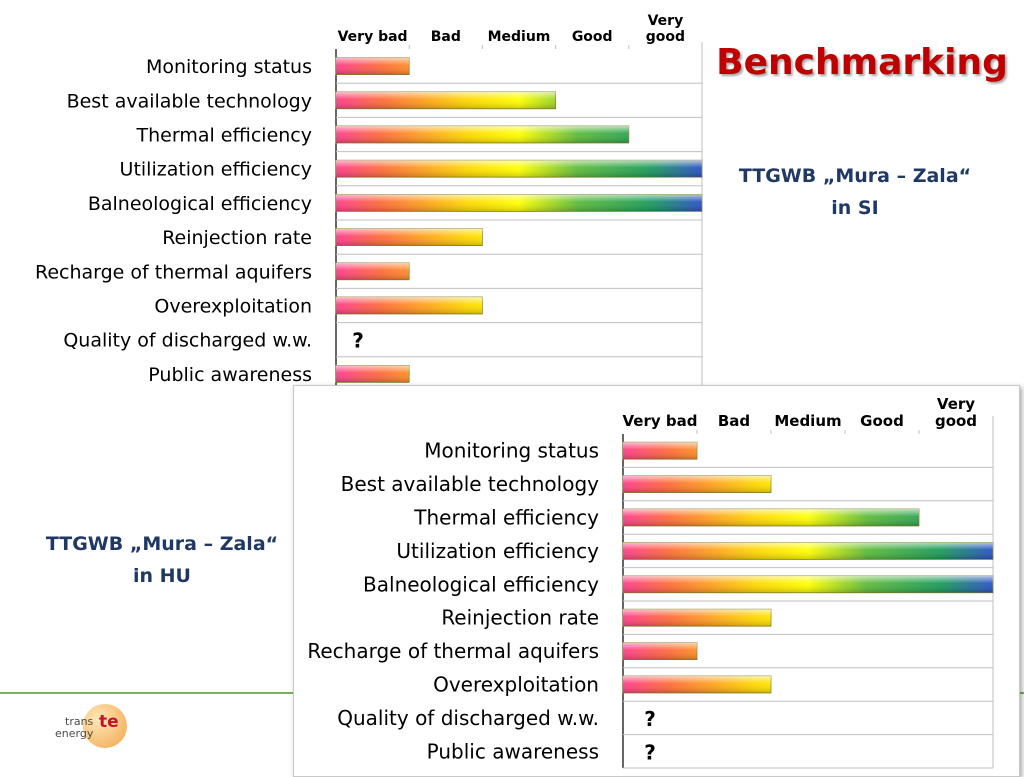  I want to click on si-scale-label: Good, so click(592, 37).